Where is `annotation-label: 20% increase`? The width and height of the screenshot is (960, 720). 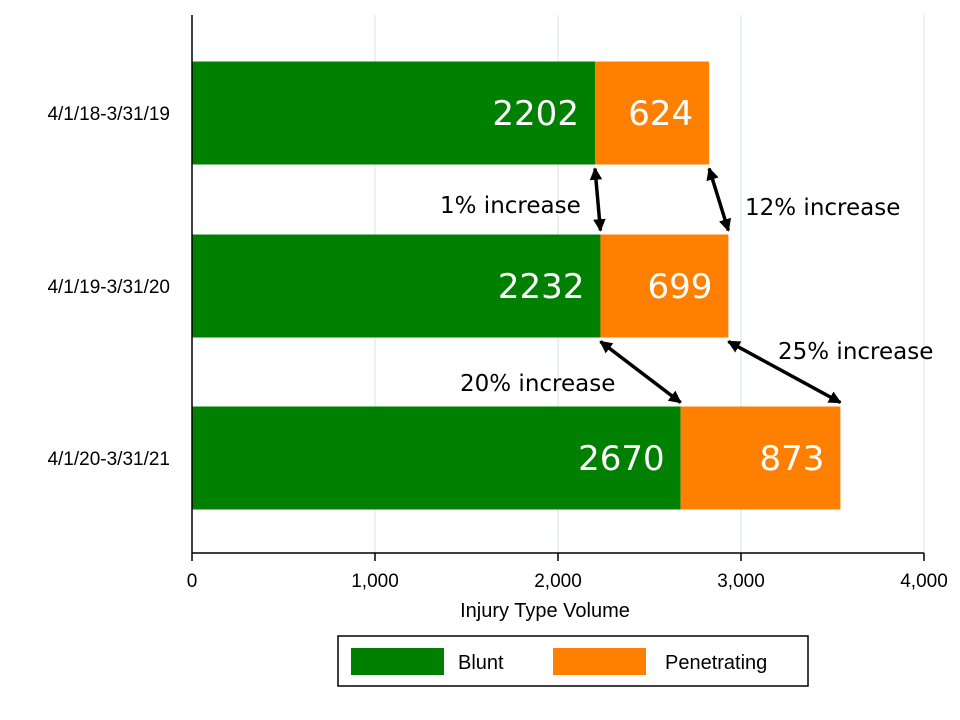 annotation-label: 20% increase is located at coordinates (537, 384).